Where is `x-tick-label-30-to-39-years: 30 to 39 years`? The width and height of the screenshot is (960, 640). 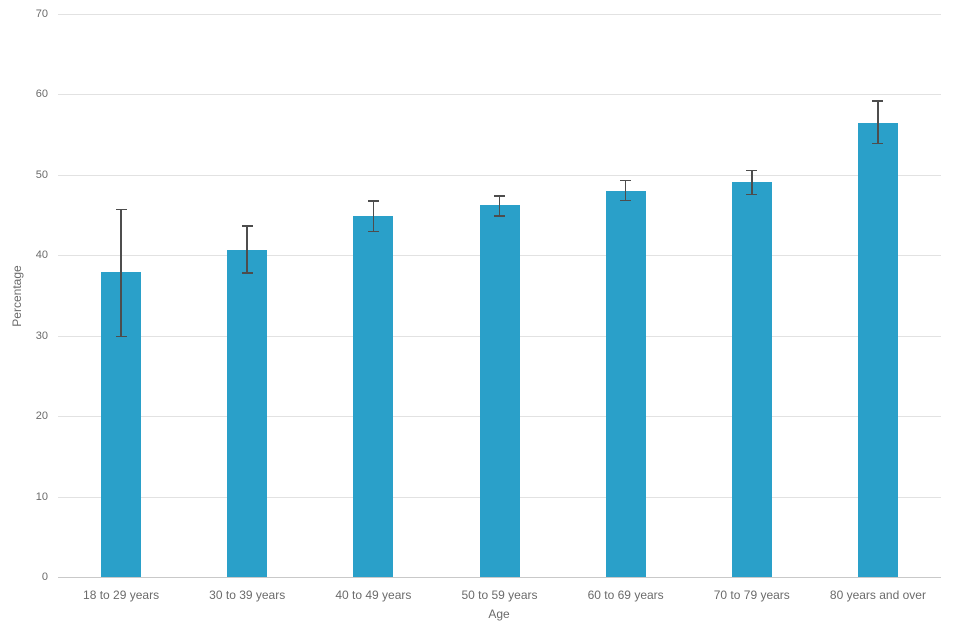 x-tick-label-30-to-39-years: 30 to 39 years is located at coordinates (247, 595).